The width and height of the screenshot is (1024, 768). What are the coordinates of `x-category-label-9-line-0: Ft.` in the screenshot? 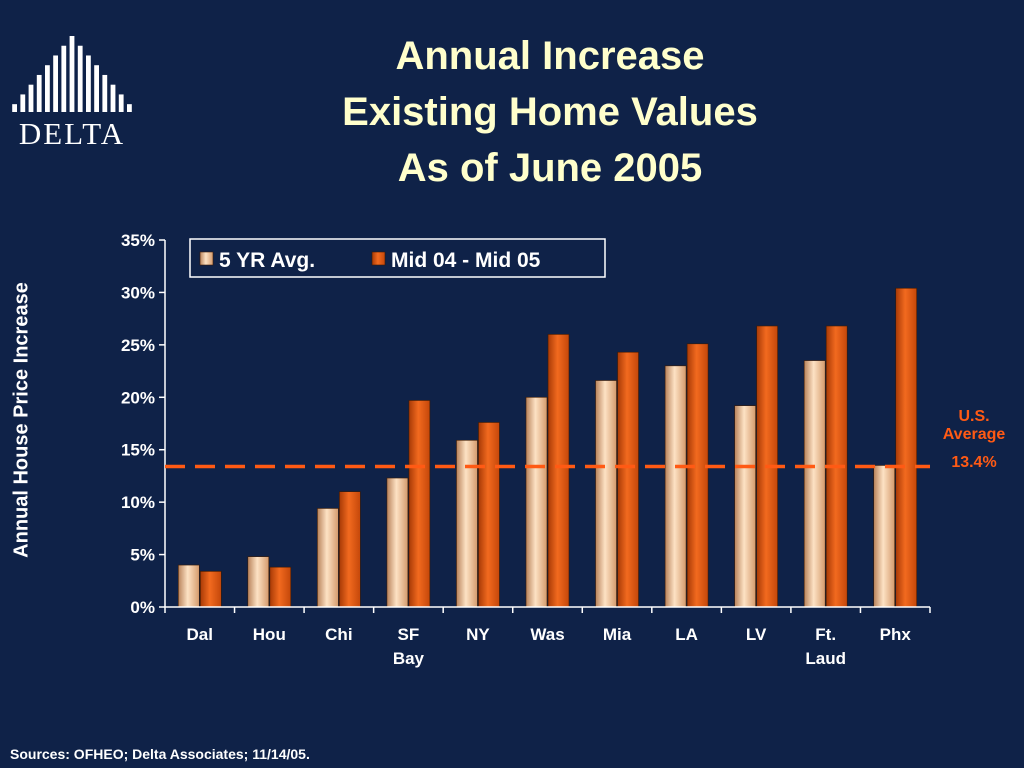 It's located at (825, 634).